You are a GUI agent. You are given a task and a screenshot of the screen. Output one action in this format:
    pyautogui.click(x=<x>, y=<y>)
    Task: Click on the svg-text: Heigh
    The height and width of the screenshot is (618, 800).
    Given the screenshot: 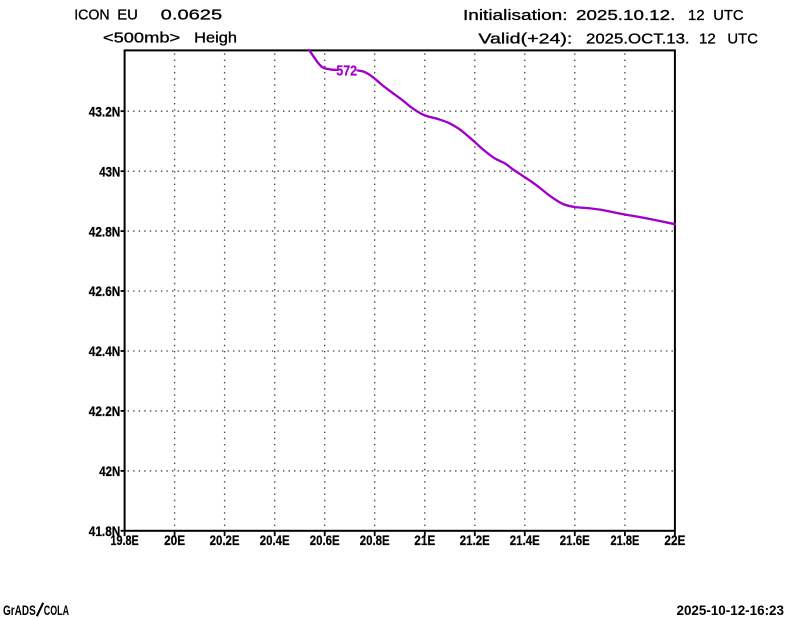 What is the action you would take?
    pyautogui.click(x=215, y=37)
    